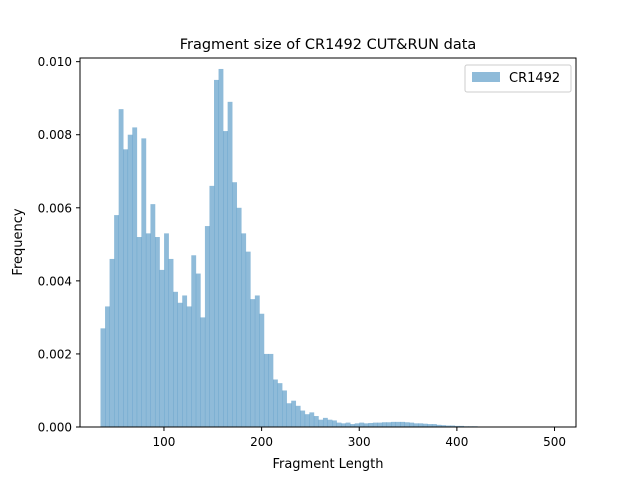 This screenshot has height=480, width=640. Describe the element at coordinates (359, 442) in the screenshot. I see `x-tick-label: 300` at that location.